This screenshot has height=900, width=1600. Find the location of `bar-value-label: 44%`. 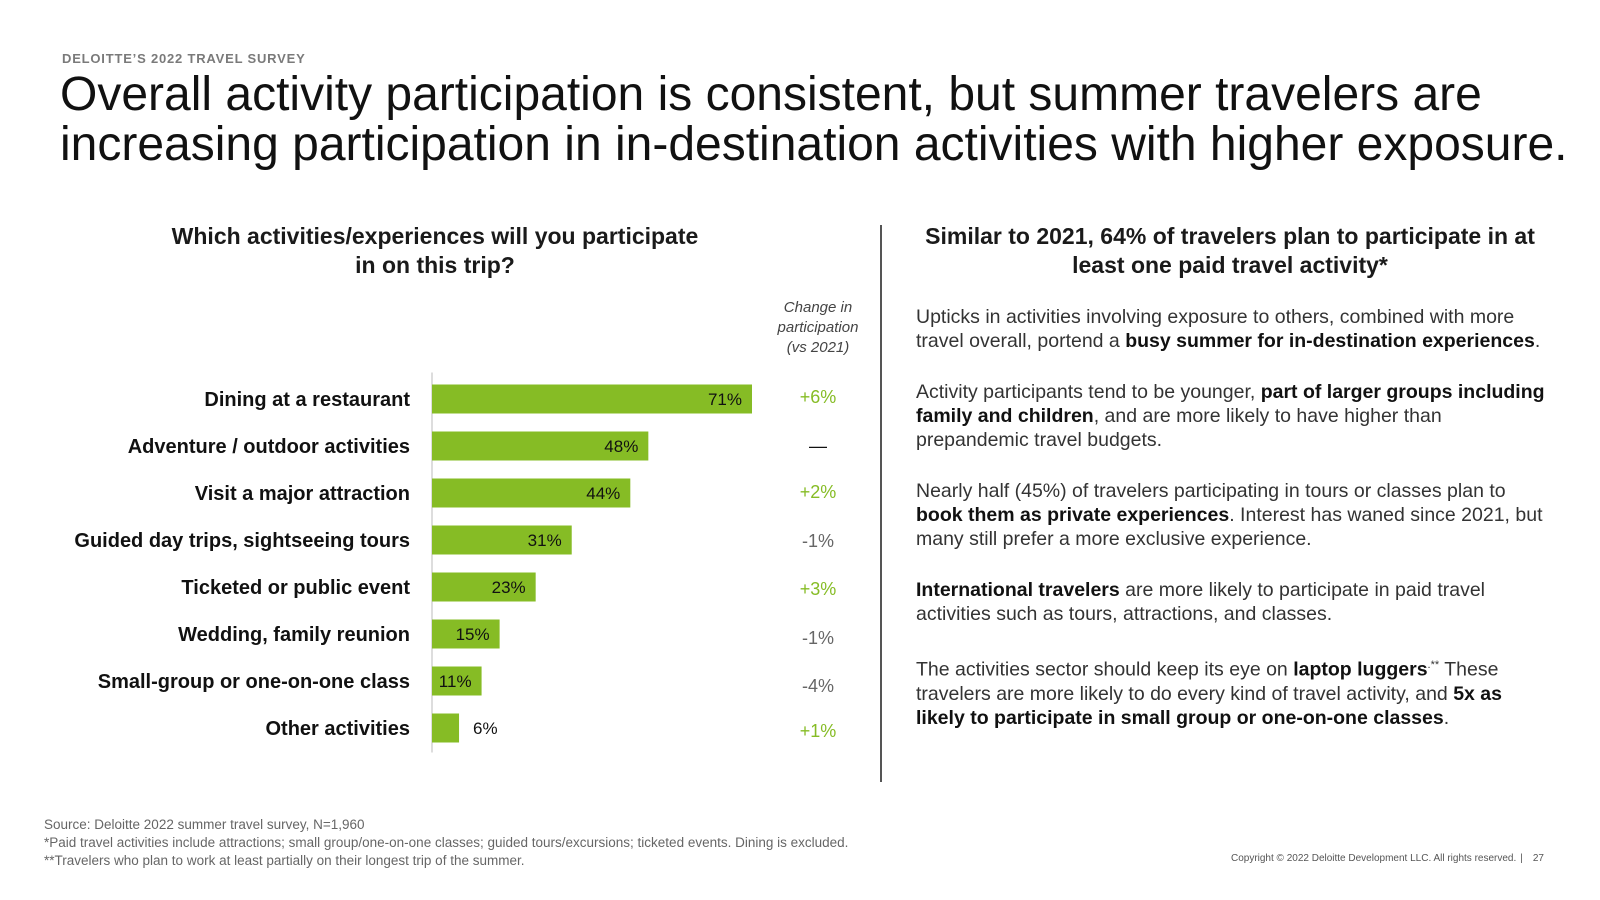

bar-value-label: 44% is located at coordinates (603, 493).